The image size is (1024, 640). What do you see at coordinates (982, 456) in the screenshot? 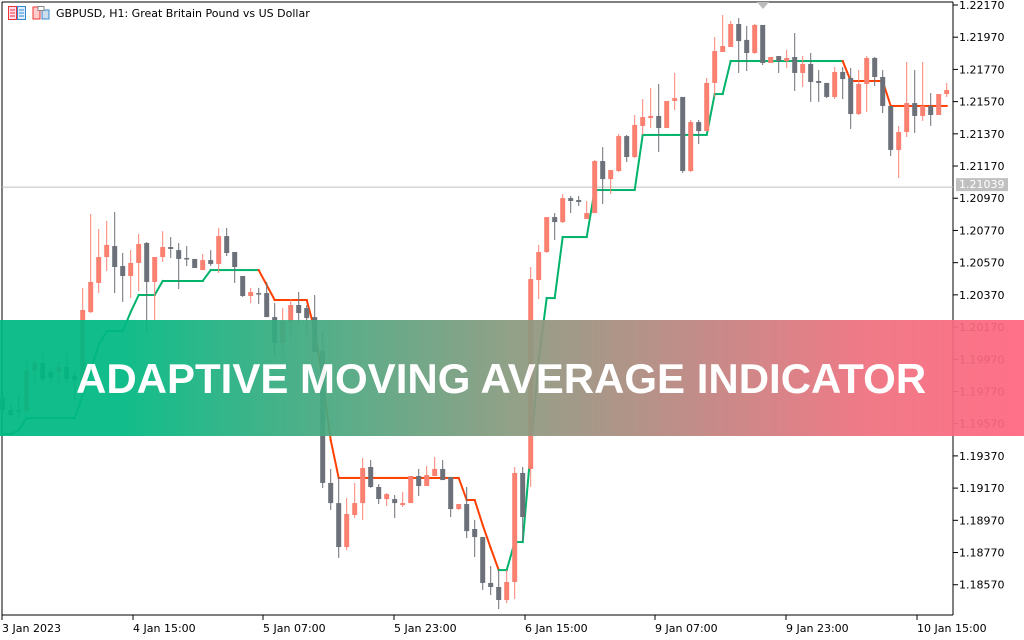
I see `y-tick-label: 1.19370` at bounding box center [982, 456].